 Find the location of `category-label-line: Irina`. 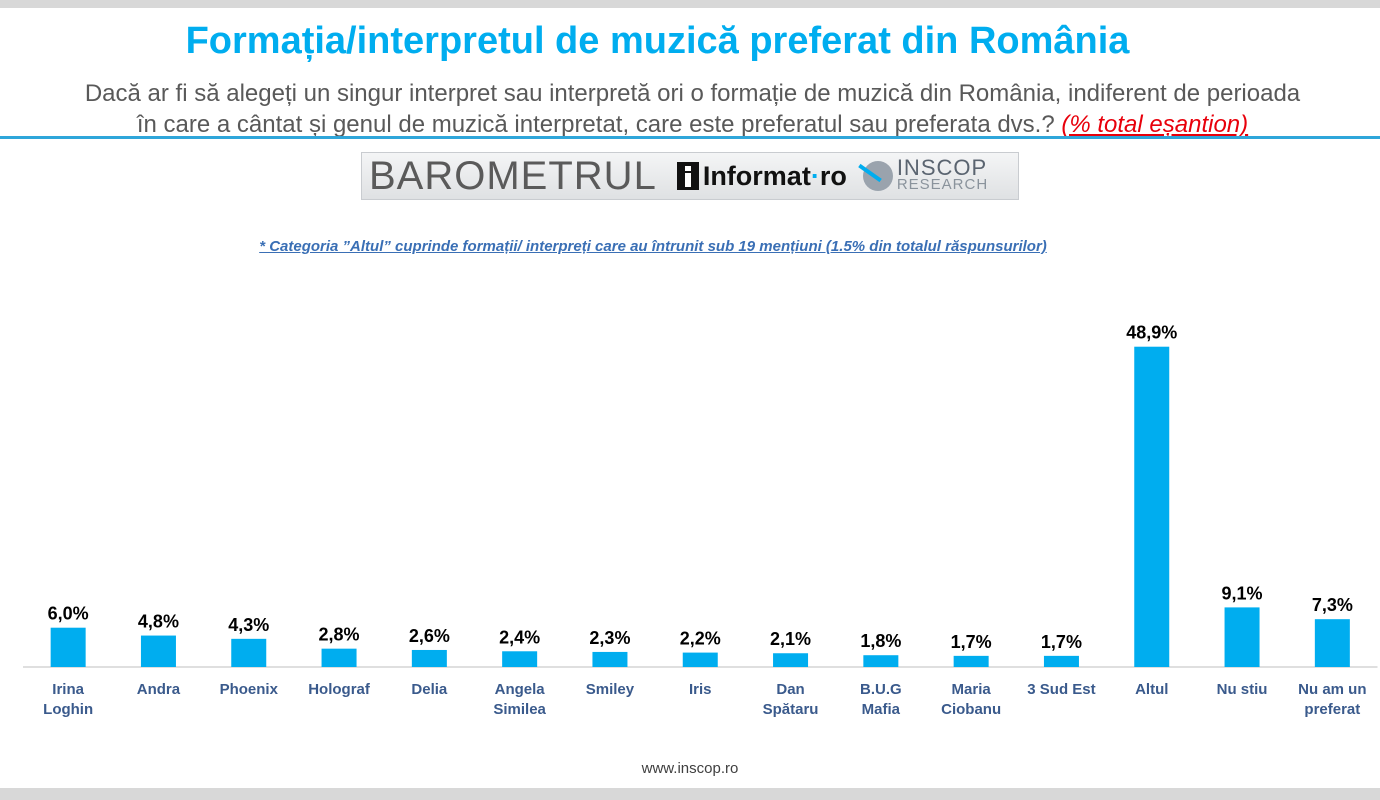

category-label-line: Irina is located at coordinates (68, 689).